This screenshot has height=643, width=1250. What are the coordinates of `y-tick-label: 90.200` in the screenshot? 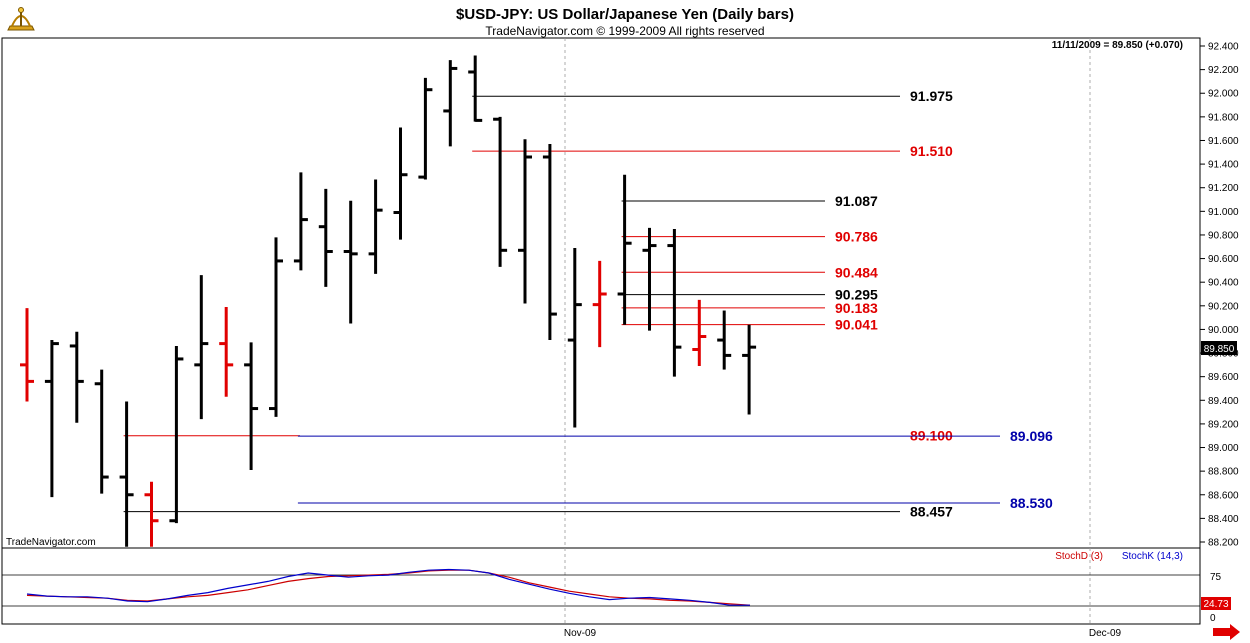 It's located at (1223, 306).